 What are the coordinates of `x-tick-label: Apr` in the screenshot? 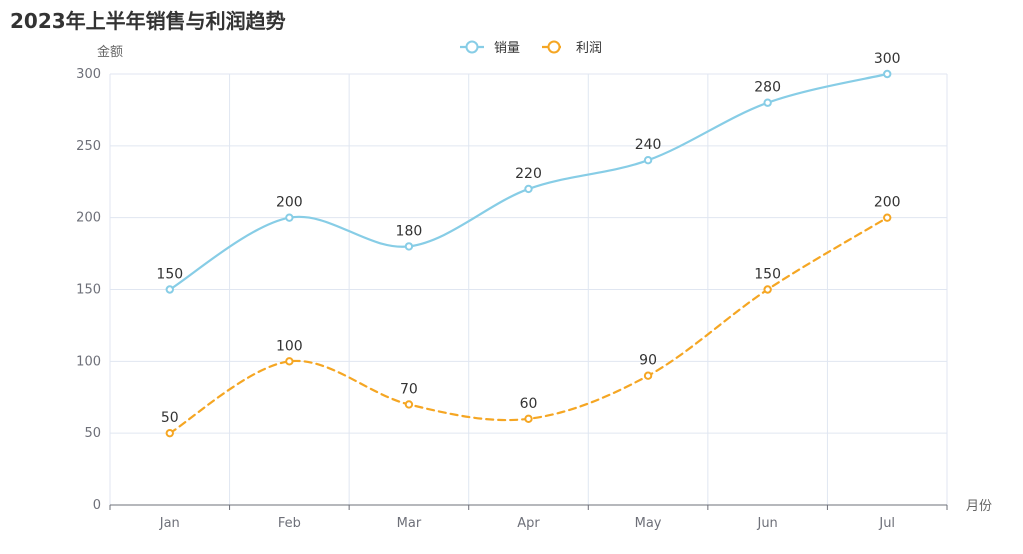 It's located at (528, 523).